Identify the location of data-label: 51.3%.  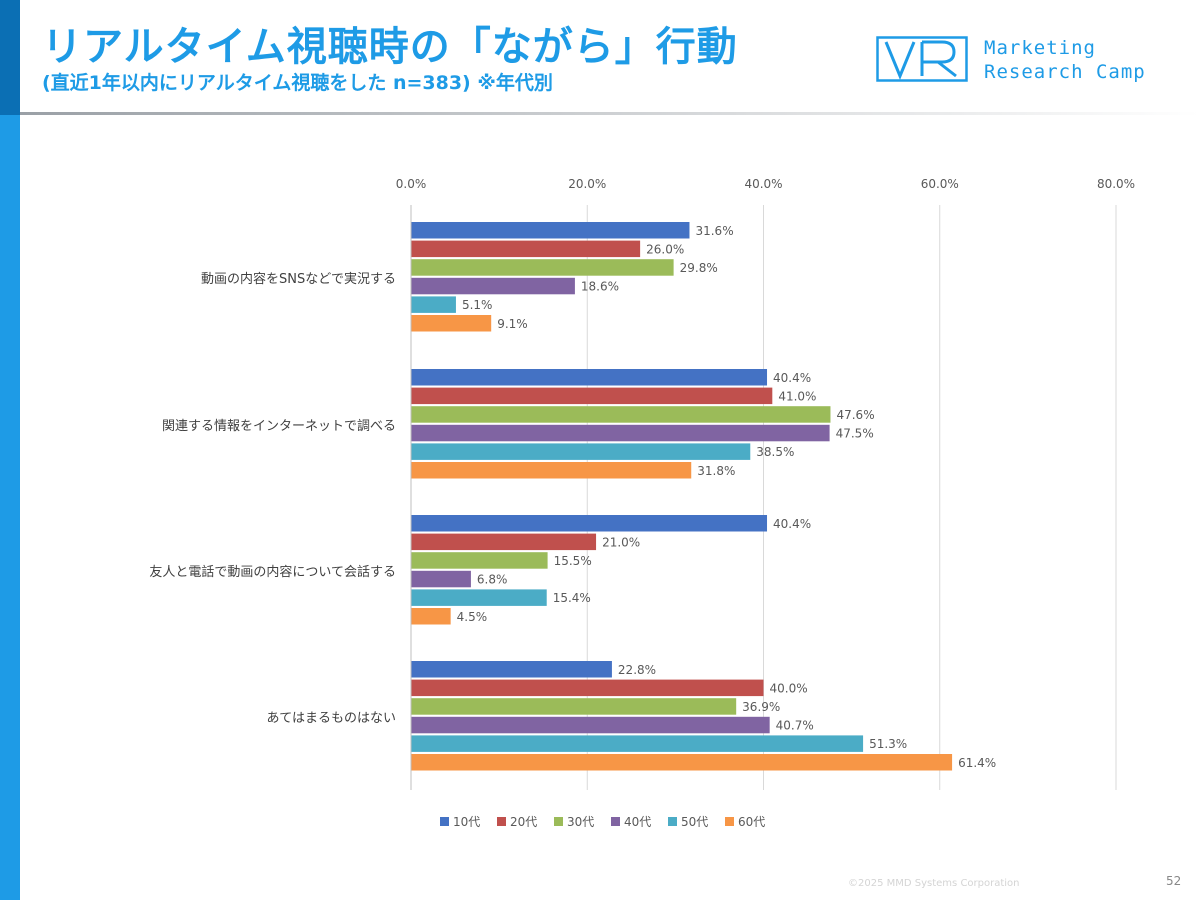
(888, 744).